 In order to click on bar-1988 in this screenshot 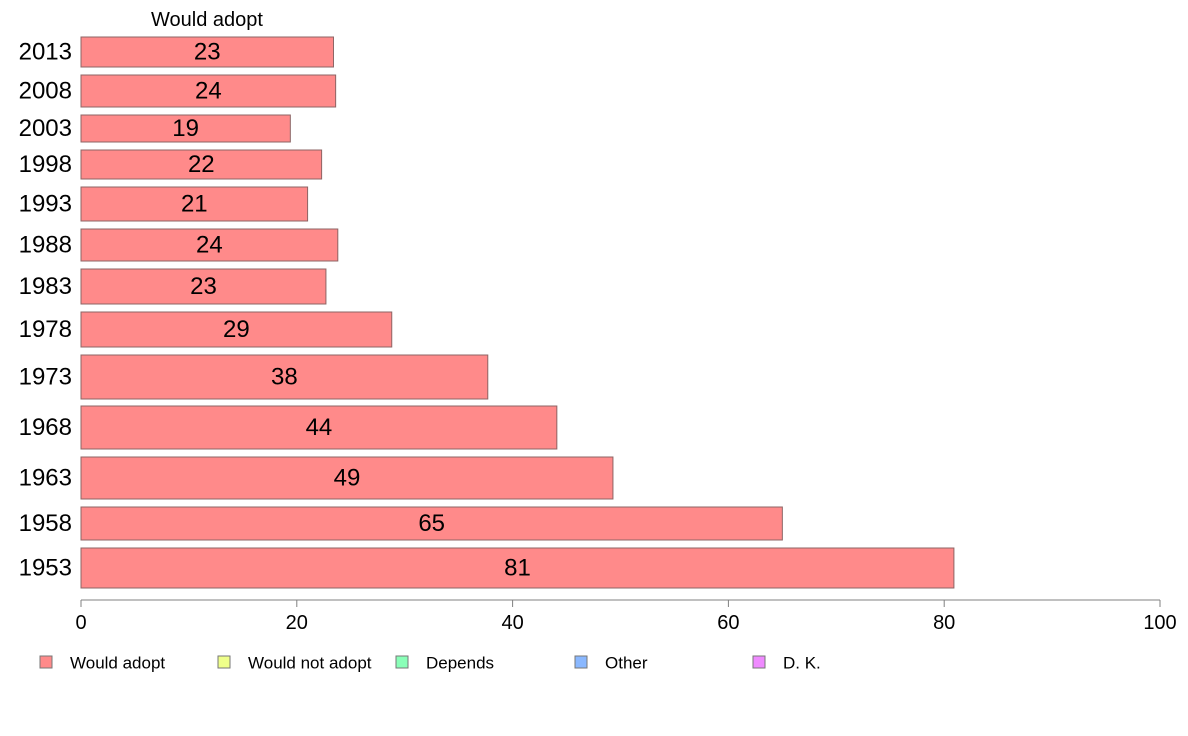, I will do `click(209, 245)`.